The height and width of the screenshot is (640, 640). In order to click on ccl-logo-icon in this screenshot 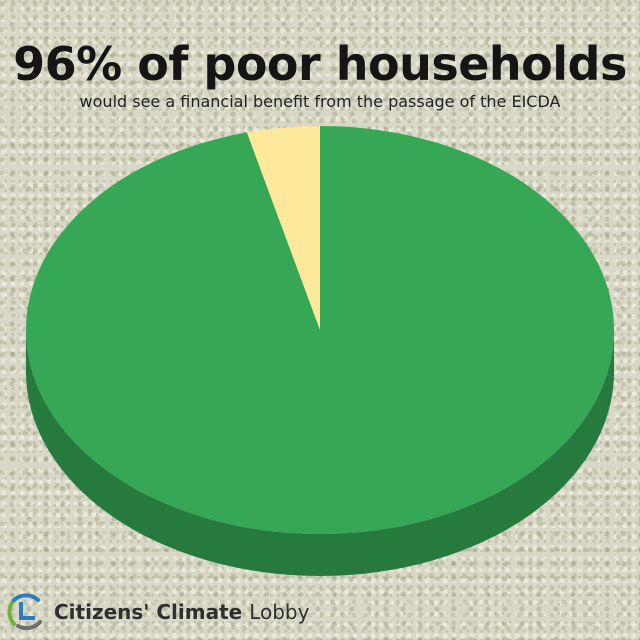, I will do `click(24, 612)`.